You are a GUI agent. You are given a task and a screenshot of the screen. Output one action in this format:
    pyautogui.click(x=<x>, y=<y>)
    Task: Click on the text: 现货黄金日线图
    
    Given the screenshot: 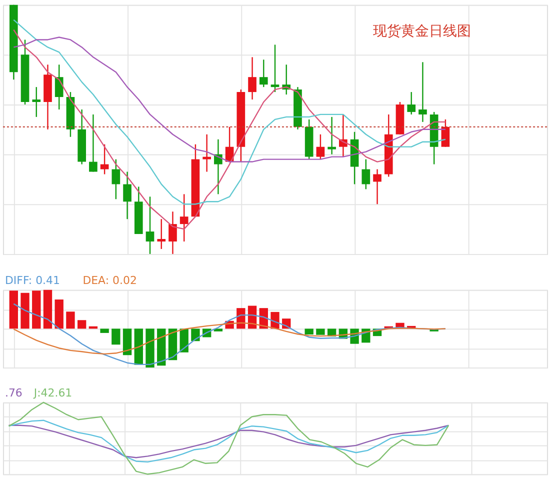 What is the action you would take?
    pyautogui.click(x=421, y=32)
    